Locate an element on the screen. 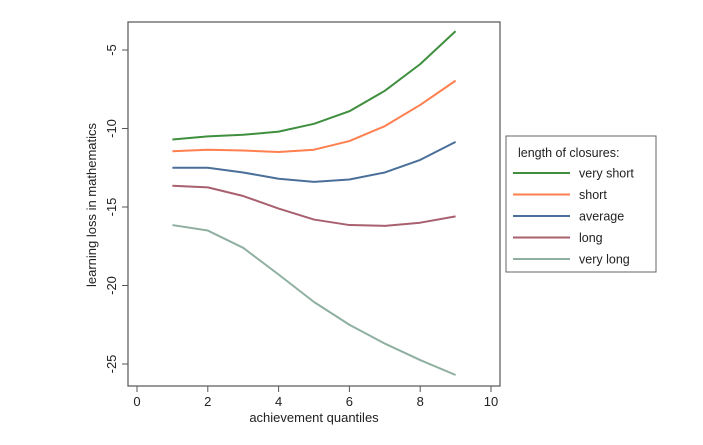 The width and height of the screenshot is (703, 445). series-line-long is located at coordinates (314, 205).